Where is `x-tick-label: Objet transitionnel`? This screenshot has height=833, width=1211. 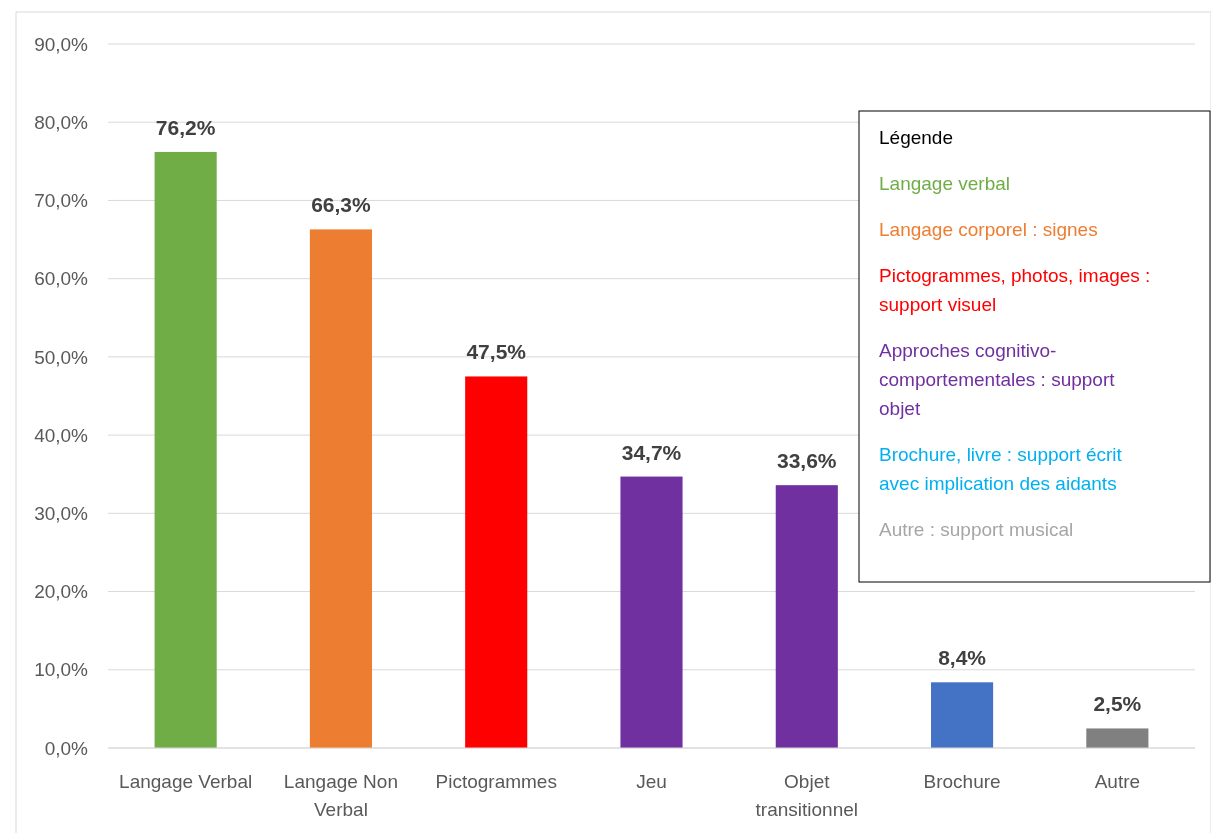 x-tick-label: Objet transitionnel is located at coordinates (807, 795).